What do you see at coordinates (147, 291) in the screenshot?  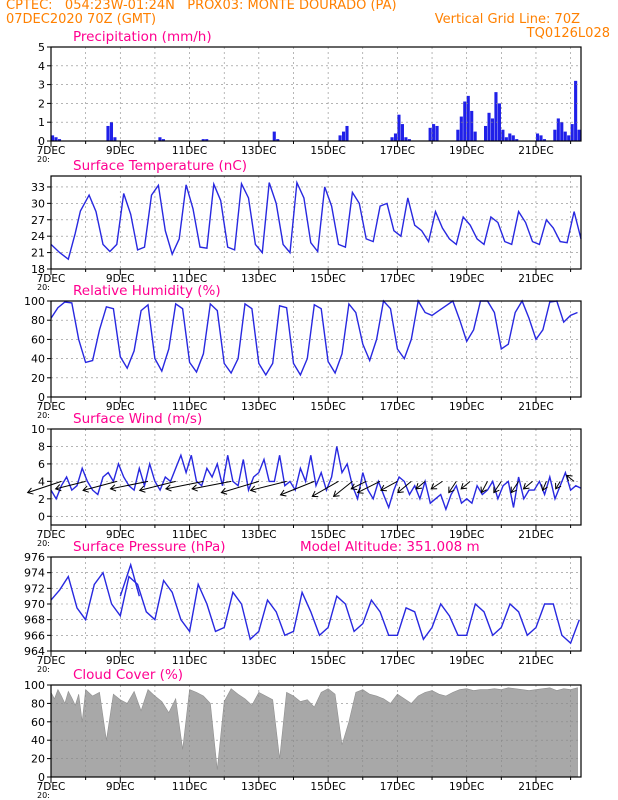 I see `humidity-title: Relative Humidity (%)` at bounding box center [147, 291].